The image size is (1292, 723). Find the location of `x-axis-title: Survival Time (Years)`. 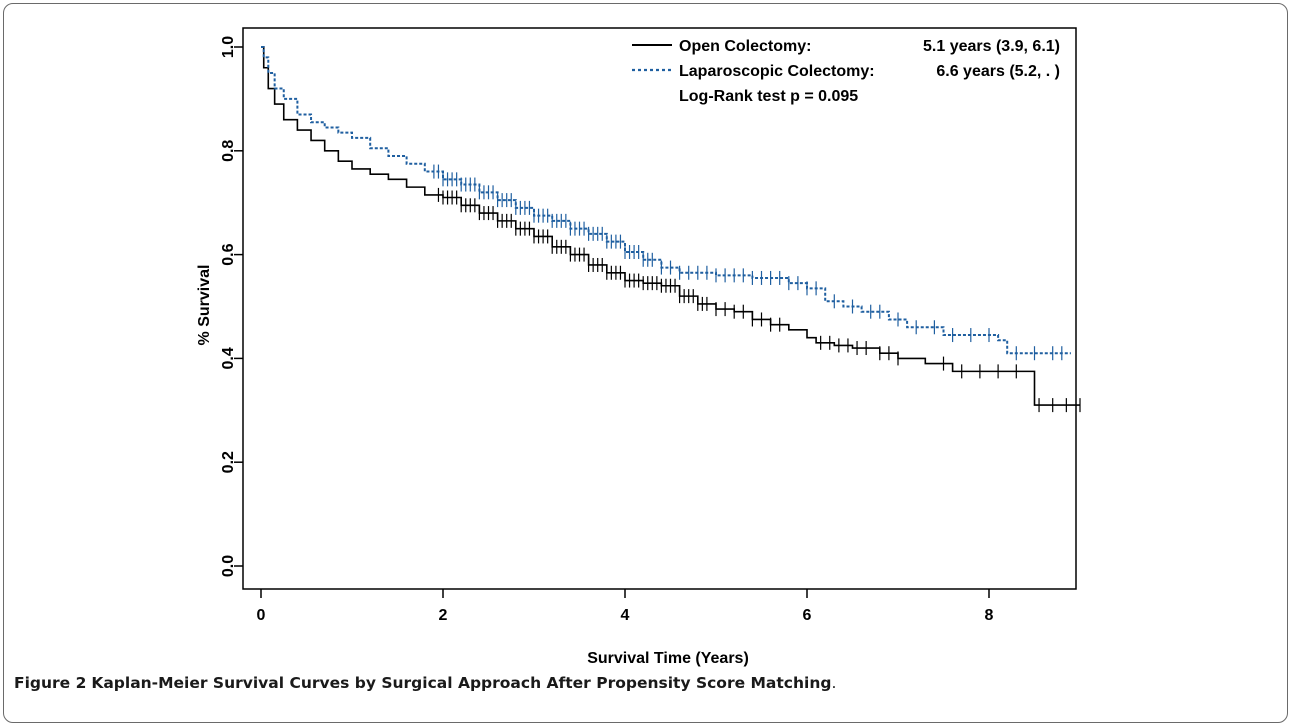

x-axis-title: Survival Time (Years) is located at coordinates (668, 658).